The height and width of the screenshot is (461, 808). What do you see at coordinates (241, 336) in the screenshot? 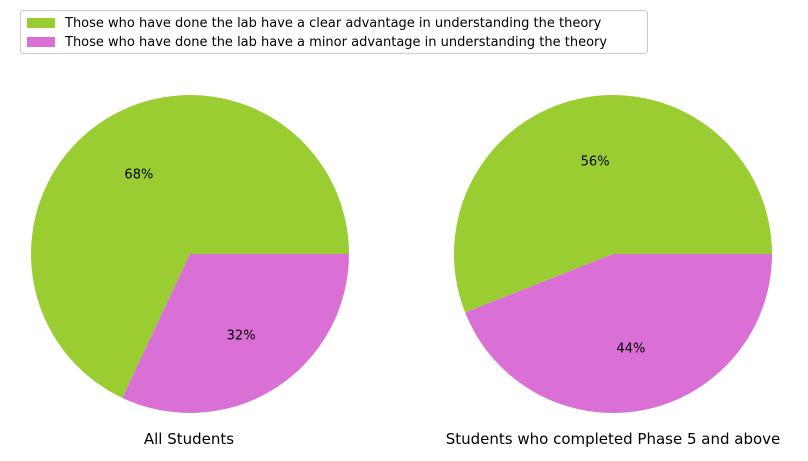
I see `pie-label-minor-advantage: 32%` at bounding box center [241, 336].